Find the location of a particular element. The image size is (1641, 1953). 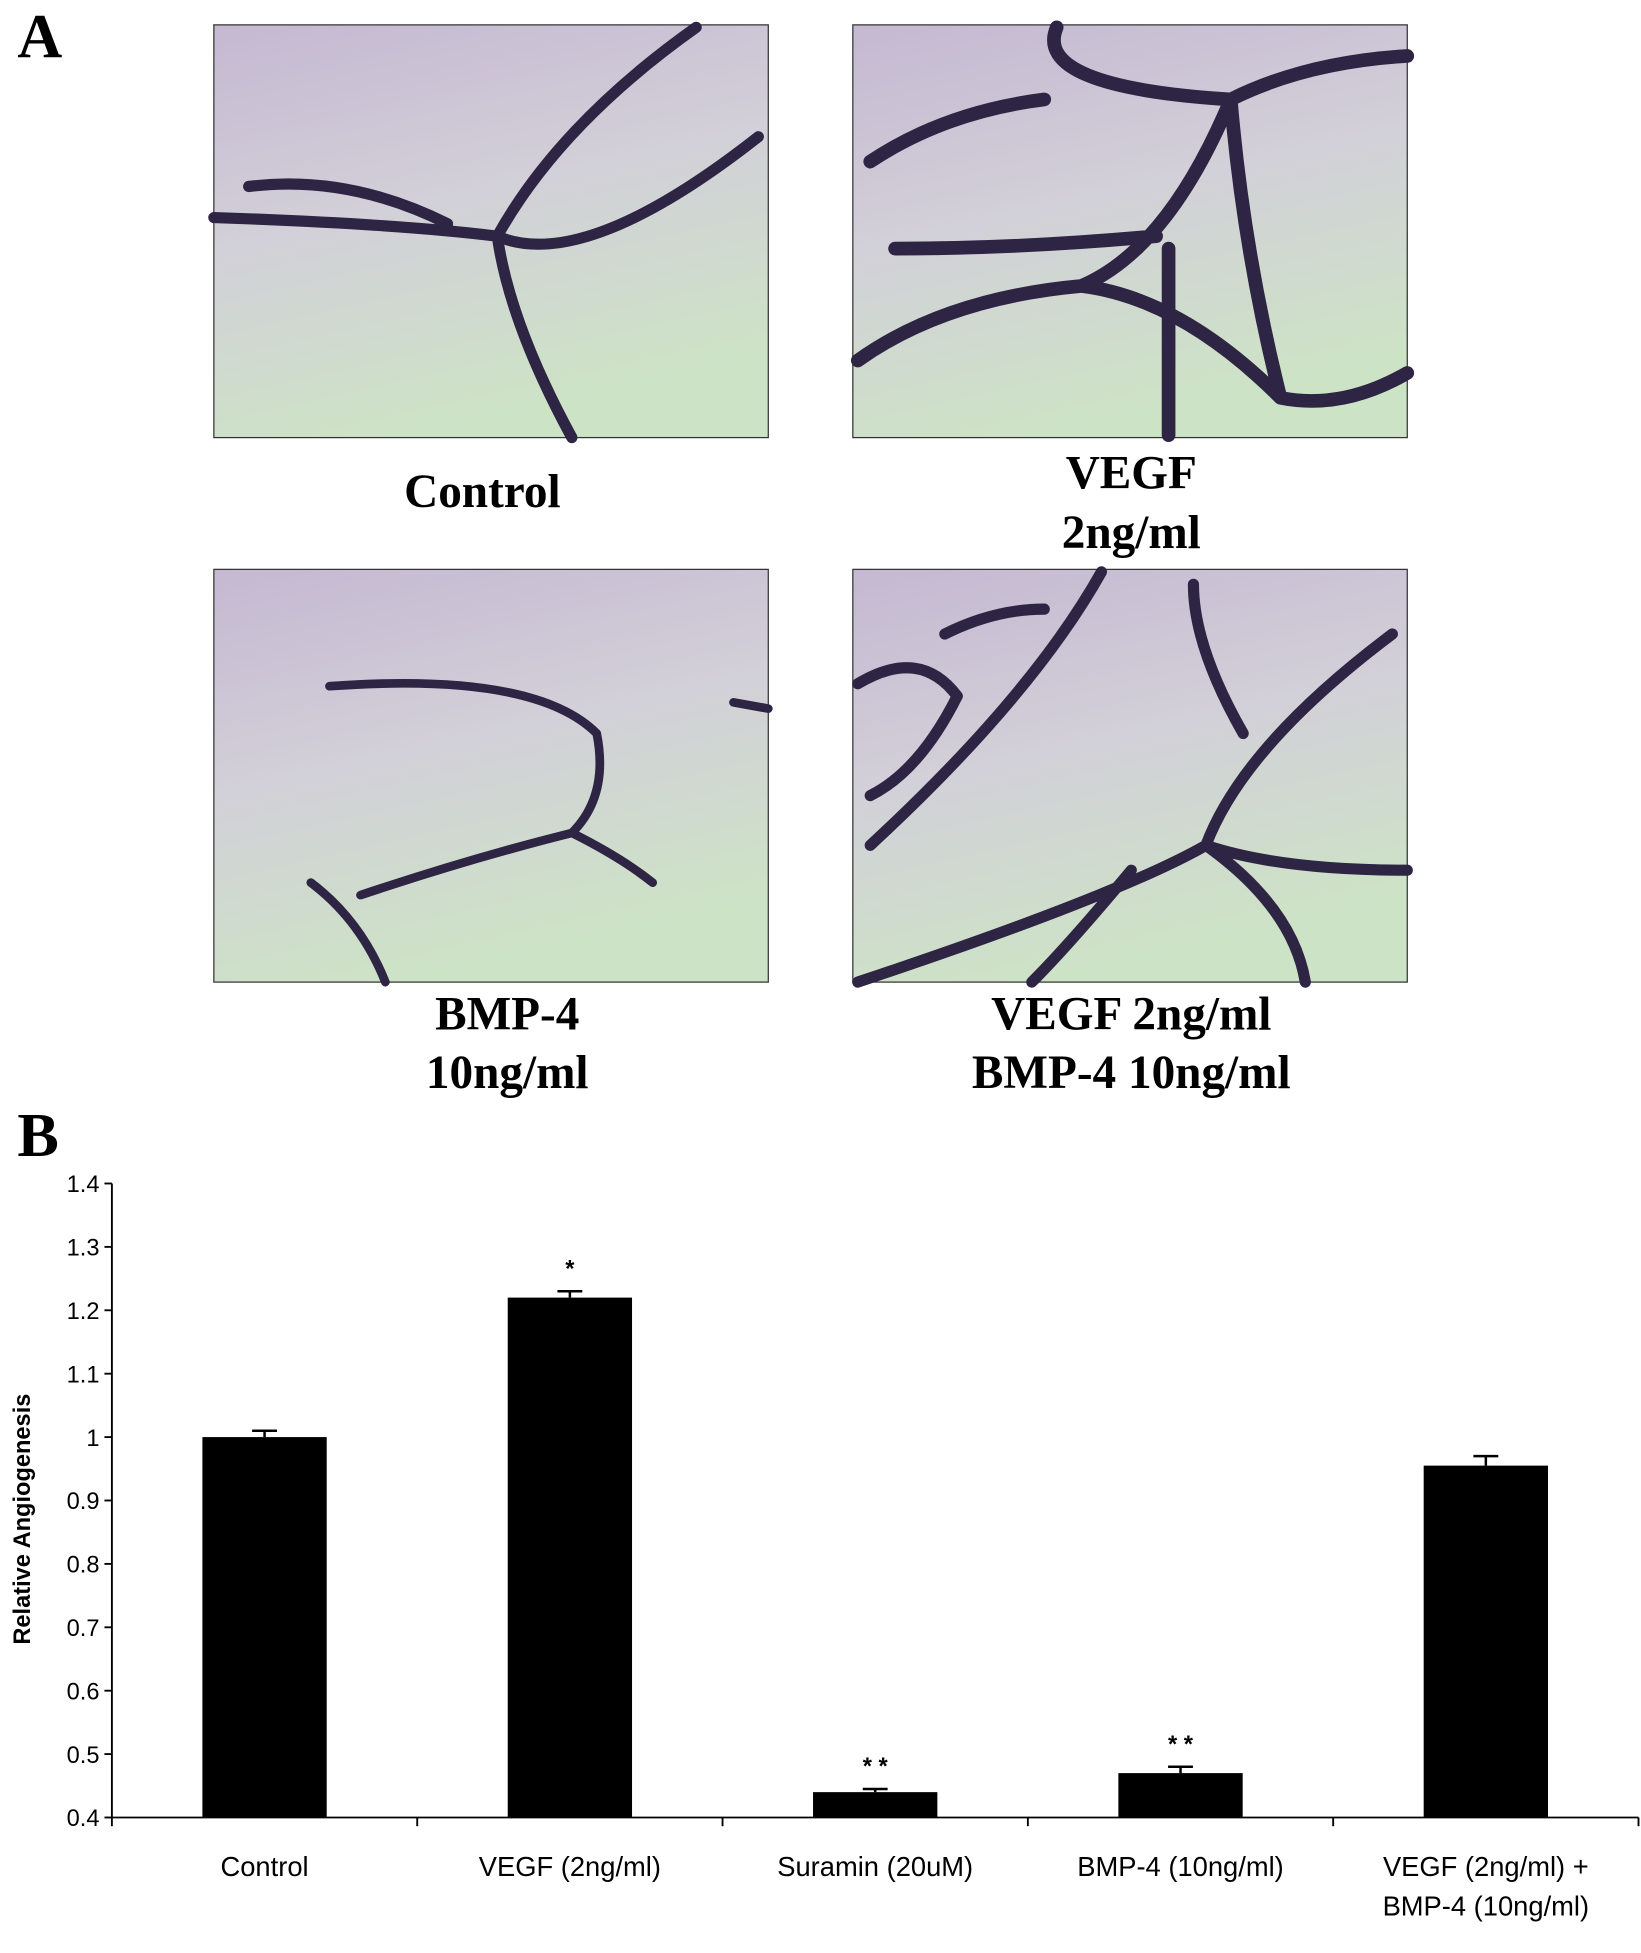

y-tick-label: 0.6 is located at coordinates (83, 1692).